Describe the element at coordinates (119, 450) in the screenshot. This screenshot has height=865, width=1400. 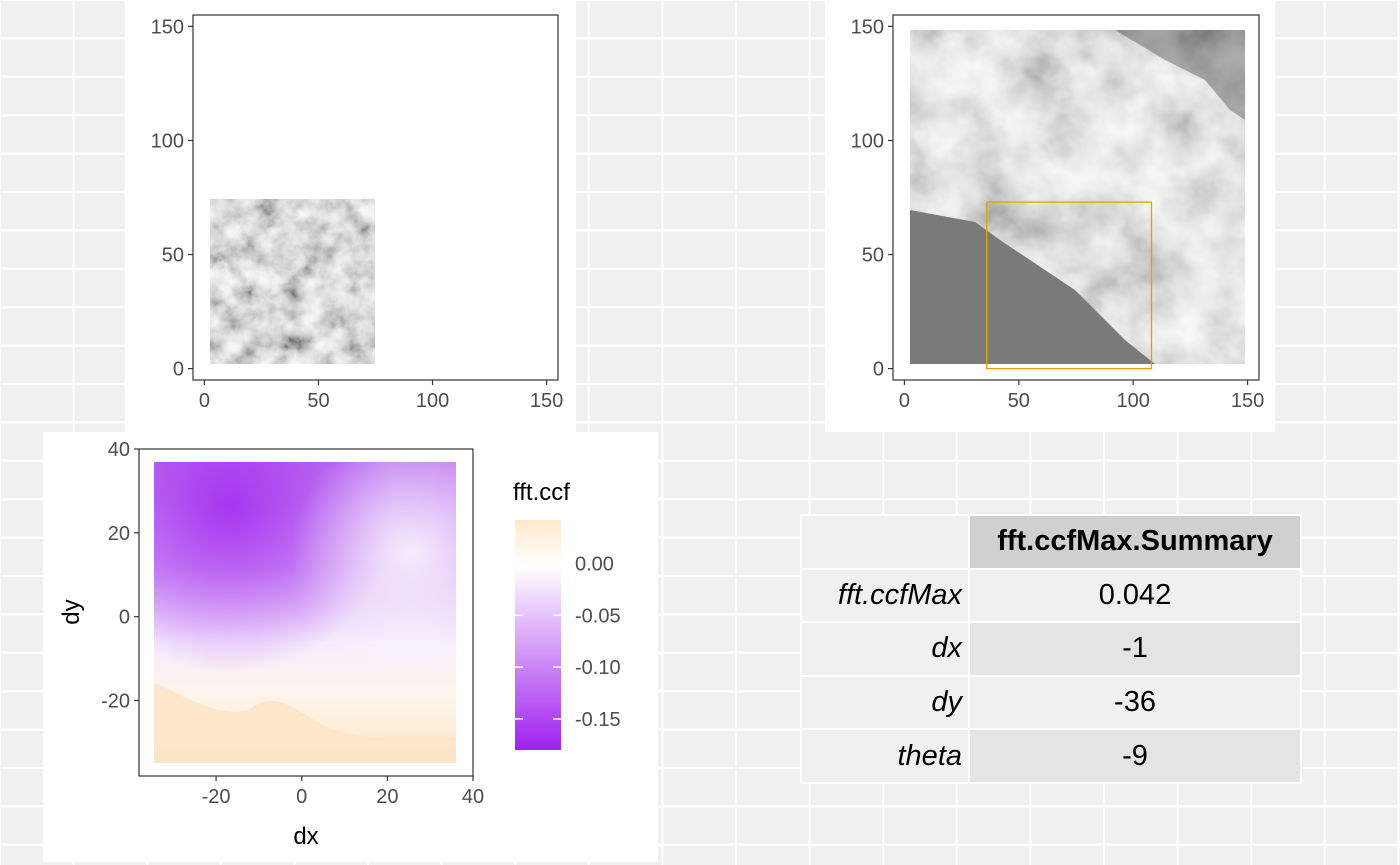
I see `y-tick-label: 40` at that location.